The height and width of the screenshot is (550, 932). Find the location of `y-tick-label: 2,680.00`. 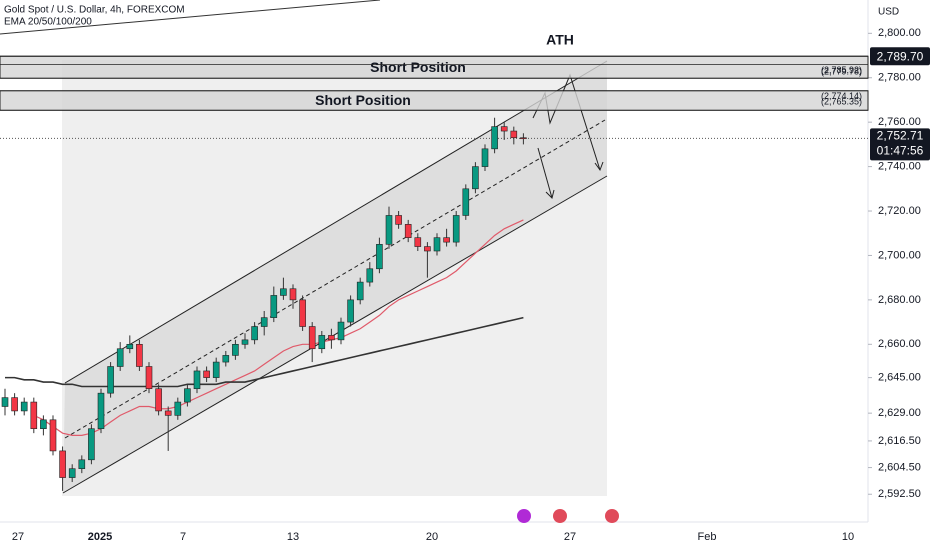

y-tick-label: 2,680.00 is located at coordinates (899, 300).